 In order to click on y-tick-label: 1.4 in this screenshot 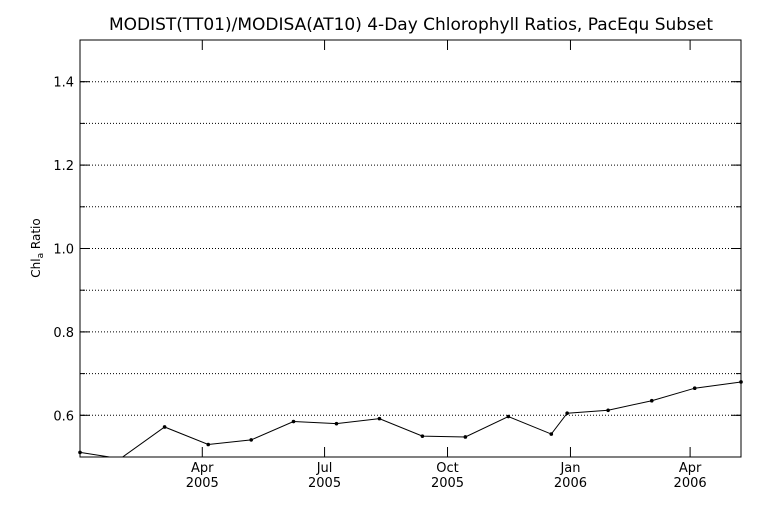, I will do `click(63, 83)`.